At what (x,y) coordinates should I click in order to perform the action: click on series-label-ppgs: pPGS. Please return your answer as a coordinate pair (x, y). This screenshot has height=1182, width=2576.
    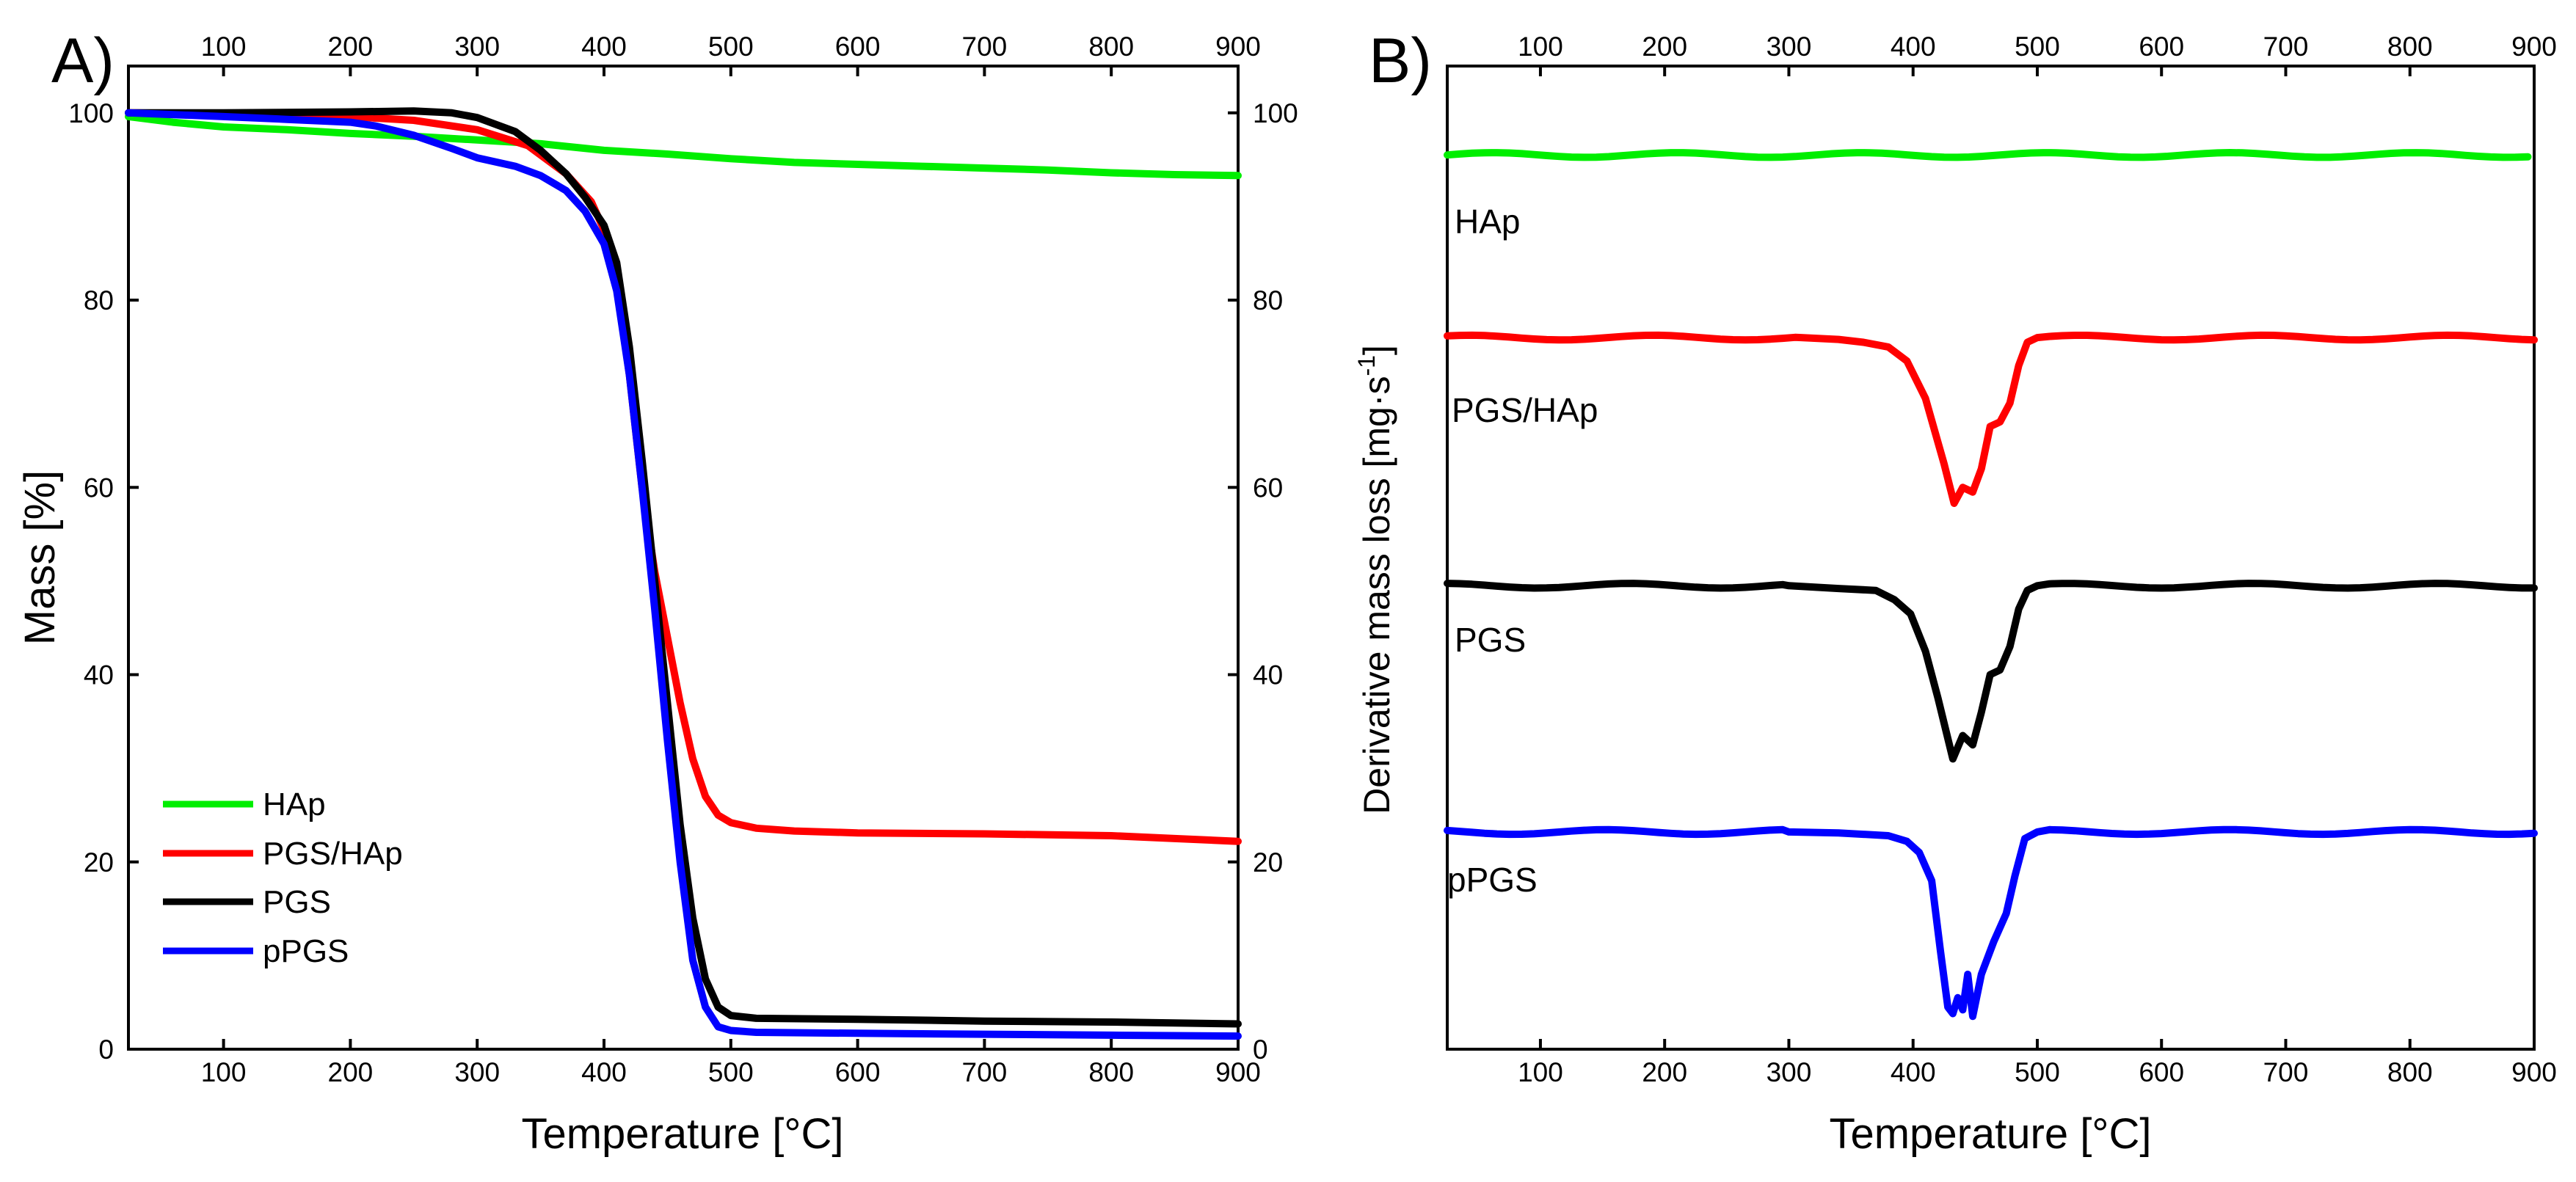
    Looking at the image, I should click on (1492, 880).